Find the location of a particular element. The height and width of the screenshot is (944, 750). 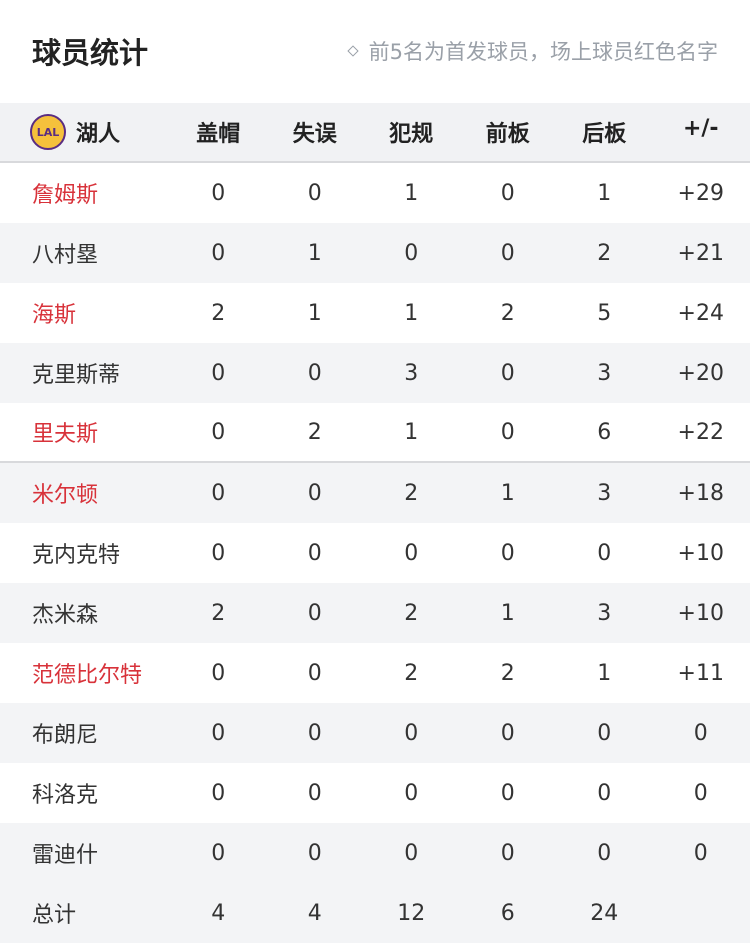

note-text: 前5名为首发球员，场上球员红色名字 is located at coordinates (543, 52).